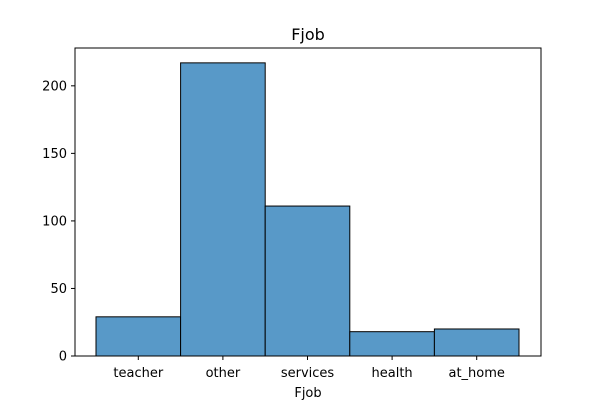 This screenshot has height=400, width=600. I want to click on y-tick-label: 50, so click(58, 289).